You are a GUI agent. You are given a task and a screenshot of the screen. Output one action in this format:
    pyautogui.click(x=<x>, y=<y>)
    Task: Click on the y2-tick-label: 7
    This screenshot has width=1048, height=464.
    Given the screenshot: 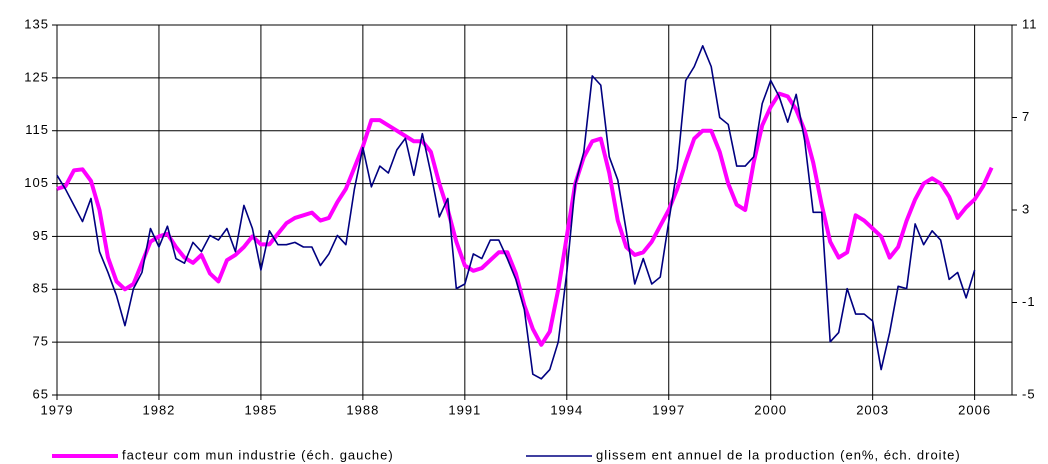 What is the action you would take?
    pyautogui.click(x=1026, y=116)
    